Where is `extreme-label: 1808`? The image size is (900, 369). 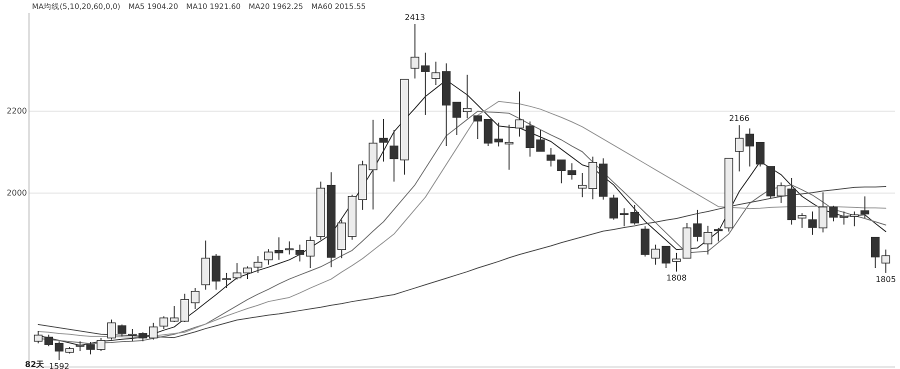 extreme-label: 1808 is located at coordinates (676, 278).